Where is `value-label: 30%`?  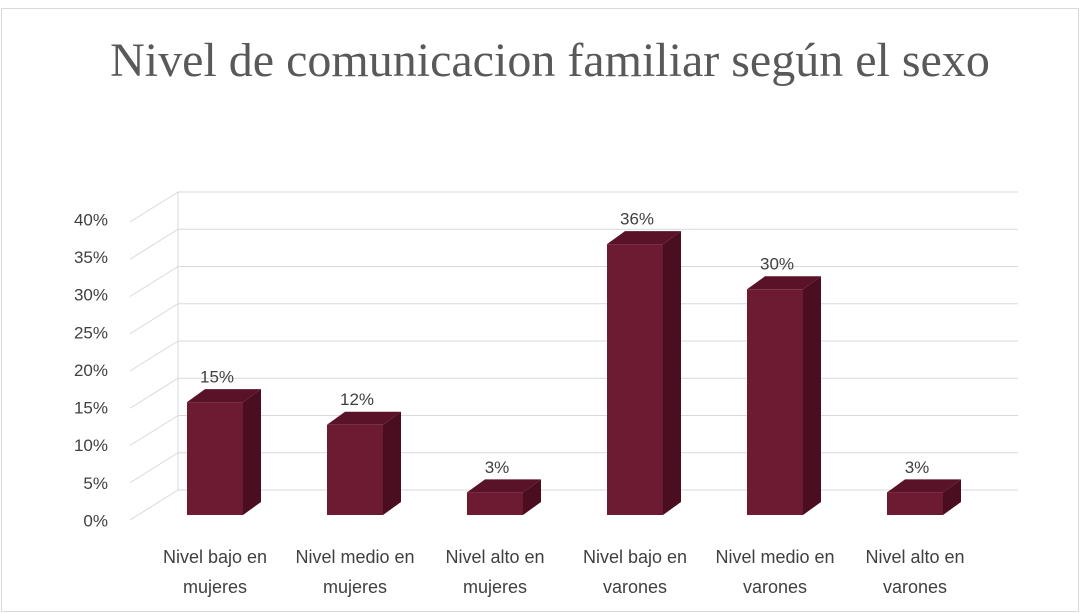
value-label: 30% is located at coordinates (777, 264).